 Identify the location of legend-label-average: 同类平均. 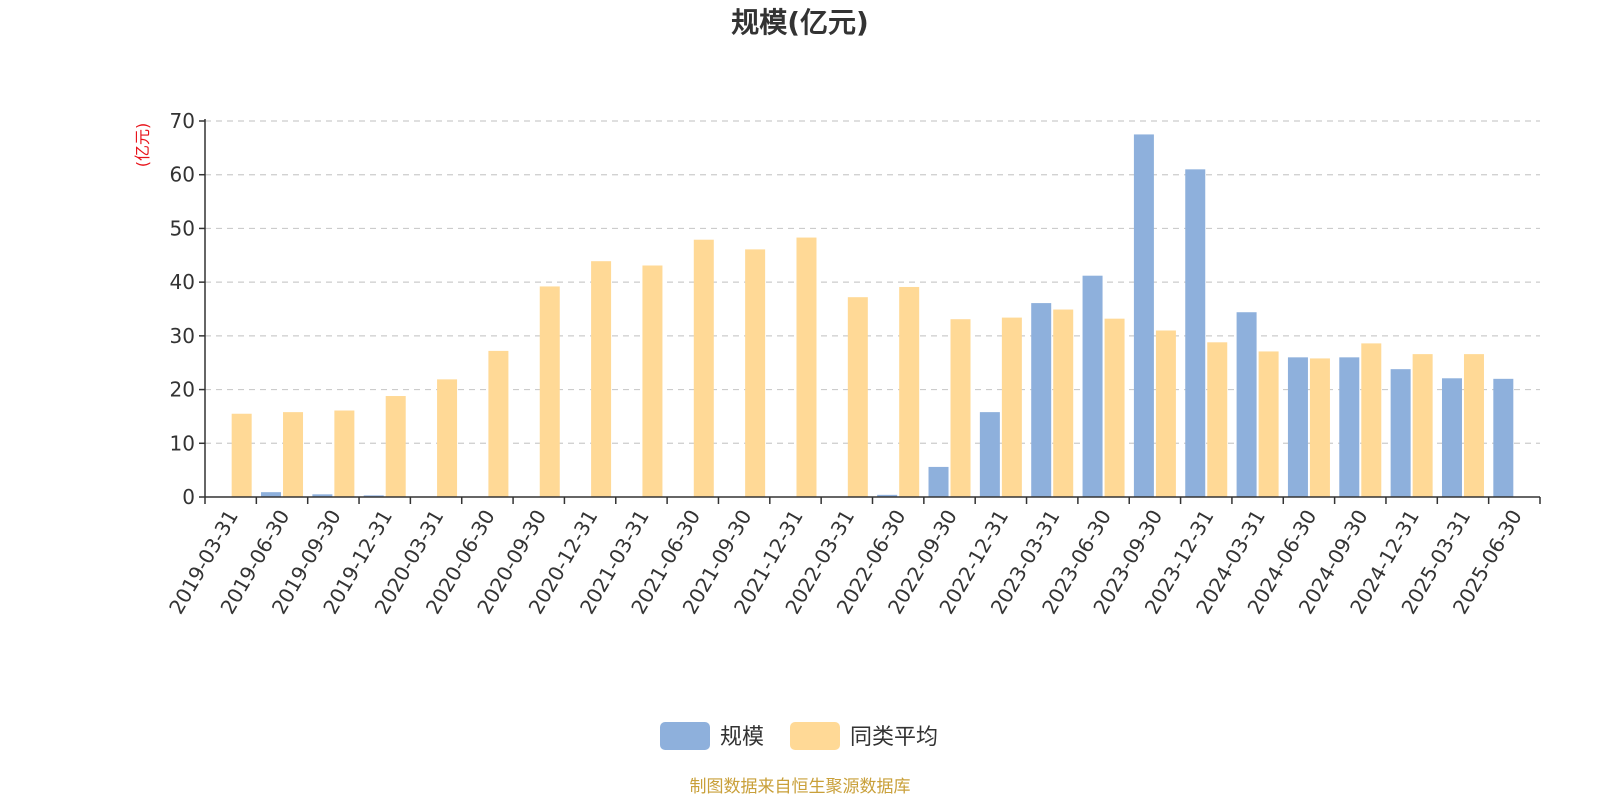
(894, 737).